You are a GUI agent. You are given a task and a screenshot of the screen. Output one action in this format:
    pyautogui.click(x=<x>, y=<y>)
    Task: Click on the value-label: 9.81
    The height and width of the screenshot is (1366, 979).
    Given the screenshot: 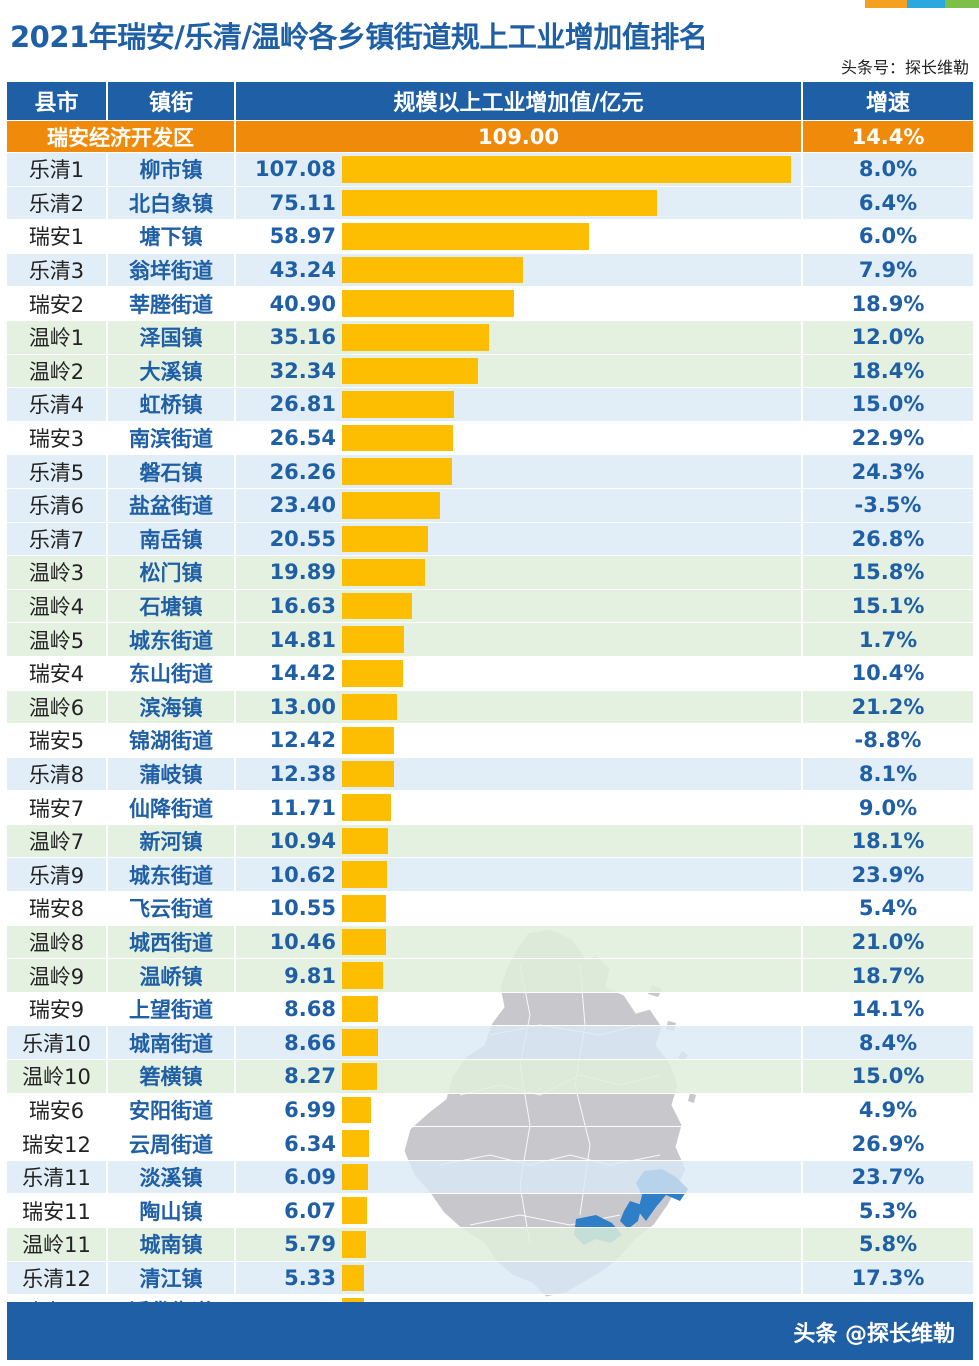 What is the action you would take?
    pyautogui.click(x=310, y=975)
    